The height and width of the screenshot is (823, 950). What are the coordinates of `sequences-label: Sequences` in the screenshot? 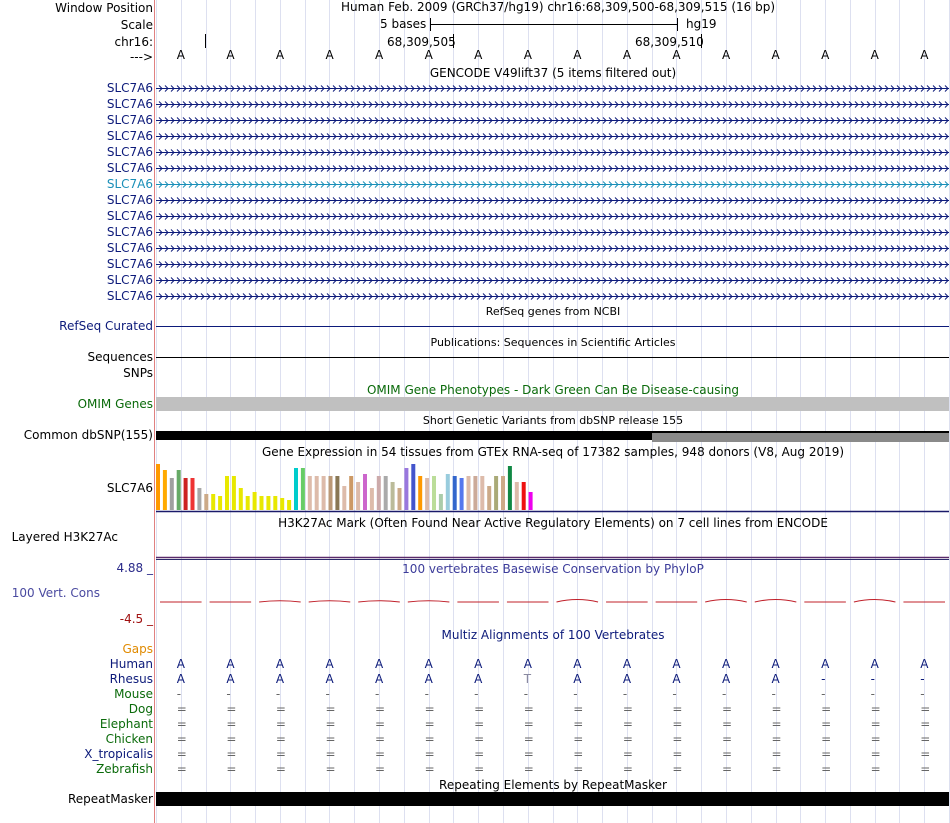 It's located at (120, 357).